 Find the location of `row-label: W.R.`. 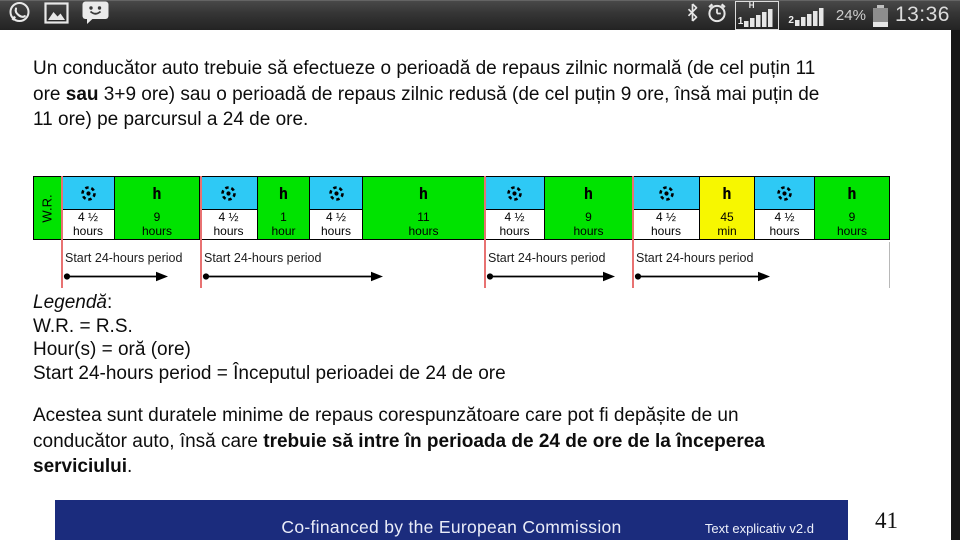

row-label: W.R. is located at coordinates (48, 208).